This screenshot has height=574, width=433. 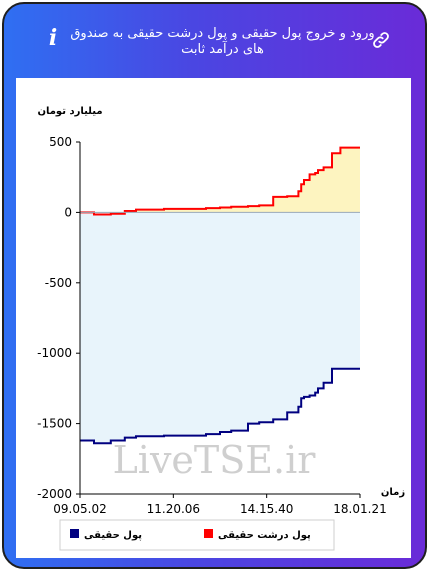 I want to click on info-icon: i, so click(x=53, y=38).